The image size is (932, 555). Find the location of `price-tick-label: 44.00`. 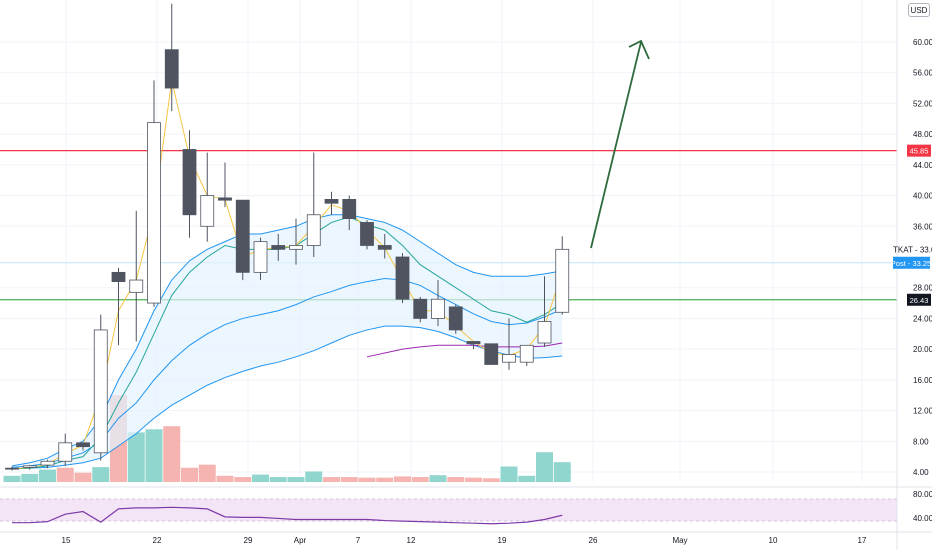

price-tick-label: 44.00 is located at coordinates (922, 165).